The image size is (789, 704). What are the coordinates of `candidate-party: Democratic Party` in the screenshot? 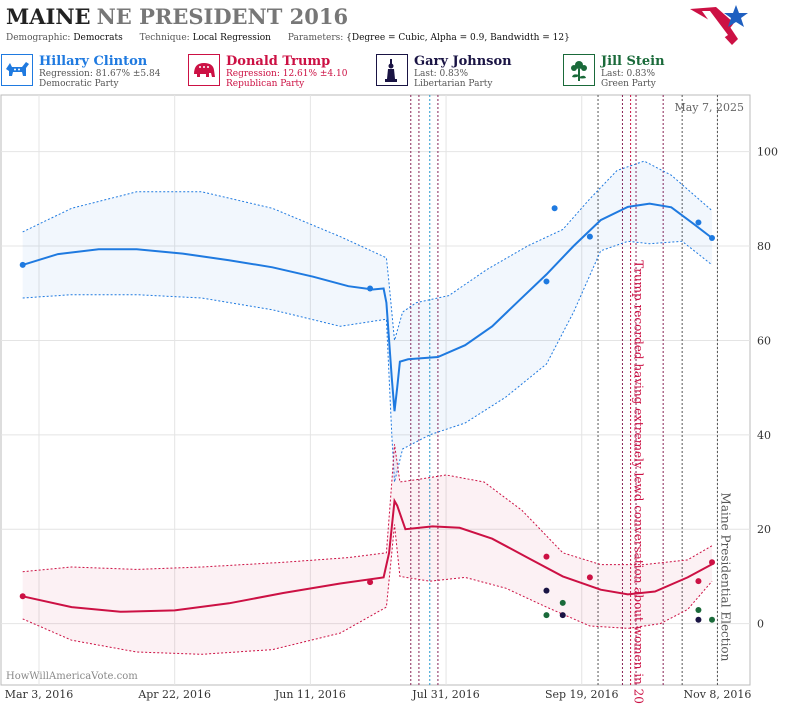 It's located at (79, 84).